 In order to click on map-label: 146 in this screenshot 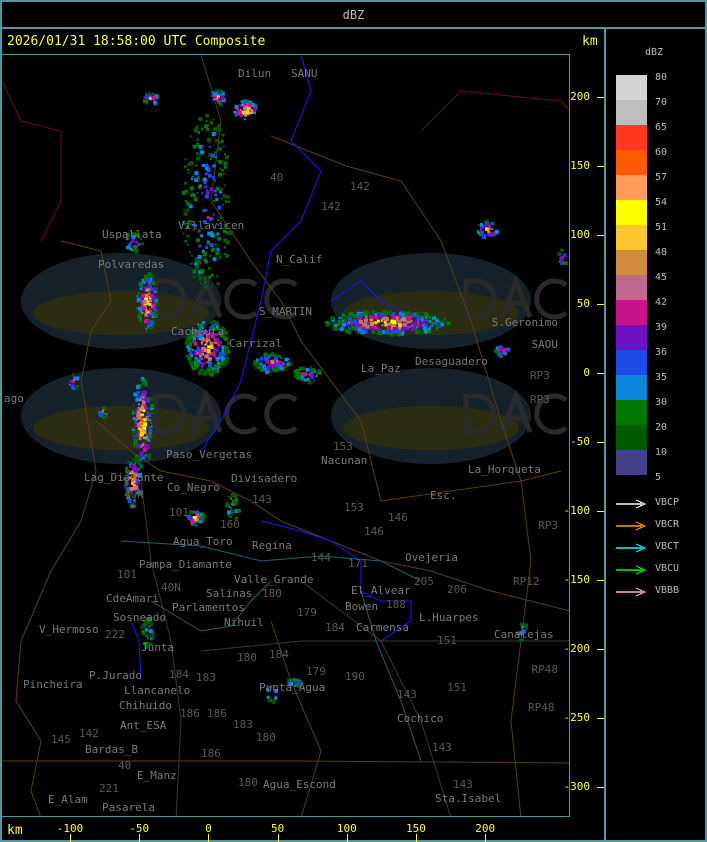, I will do `click(374, 531)`.